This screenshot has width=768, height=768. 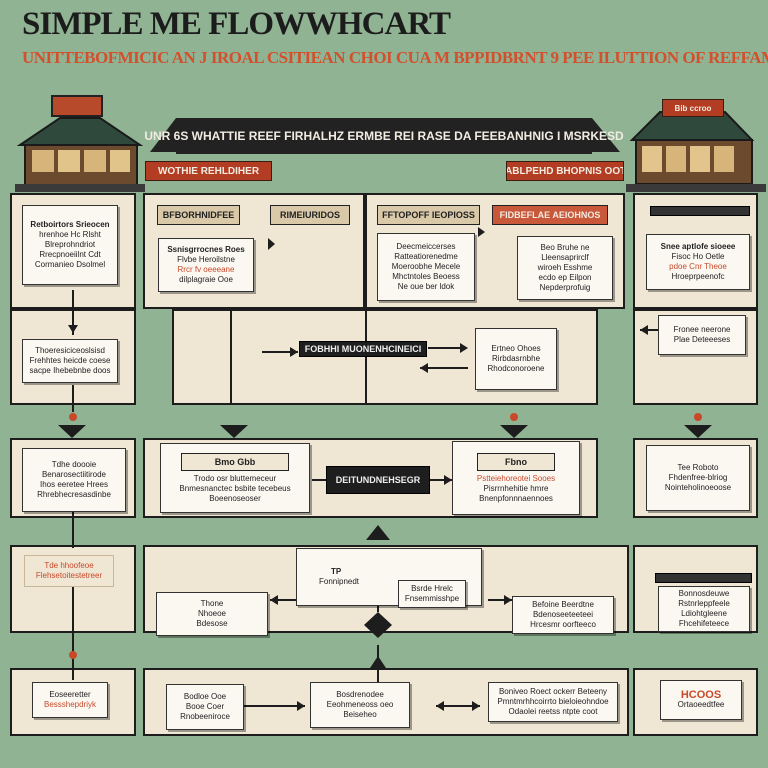 I want to click on process-card: Eoseeretter Bessshepdriyk, so click(x=70, y=700).